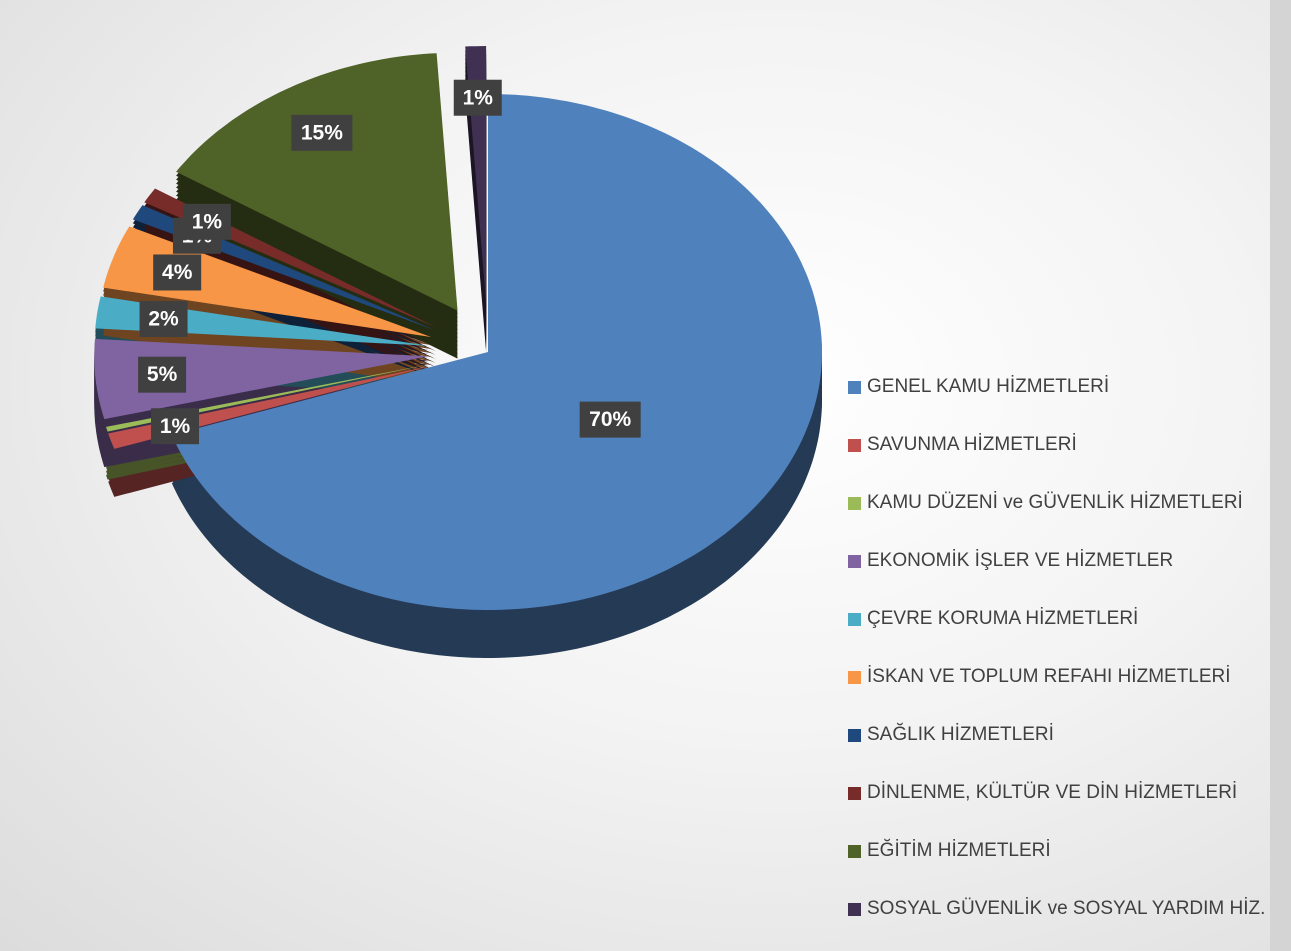  Describe the element at coordinates (1058, 695) in the screenshot. I see `legend-item: İSKAN VE TOPLUM REFAHI HİZMETLERİ` at that location.